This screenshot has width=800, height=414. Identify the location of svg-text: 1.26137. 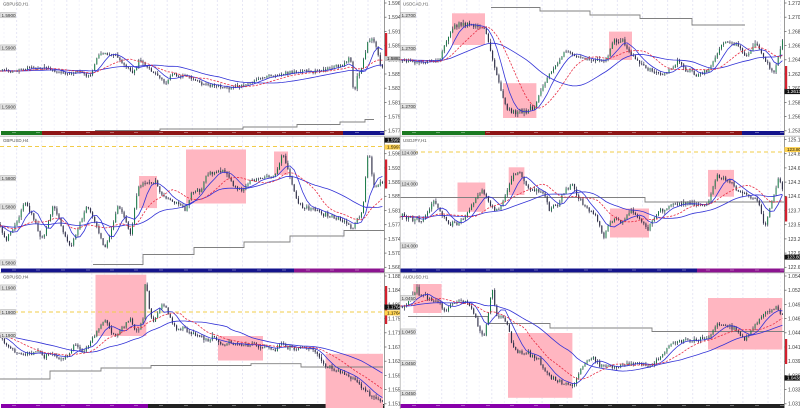
(793, 91).